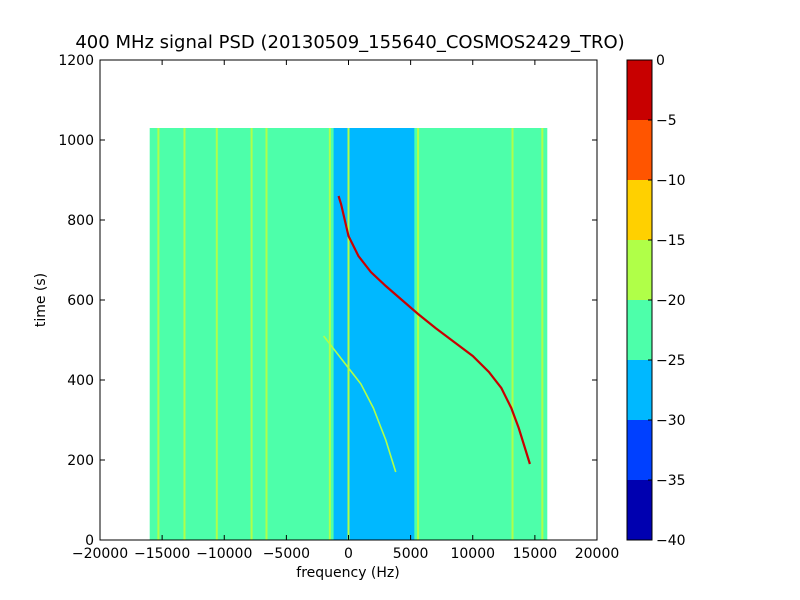 This screenshot has width=800, height=600. Describe the element at coordinates (671, 481) in the screenshot. I see `colorbar-tick-label: −35` at that location.